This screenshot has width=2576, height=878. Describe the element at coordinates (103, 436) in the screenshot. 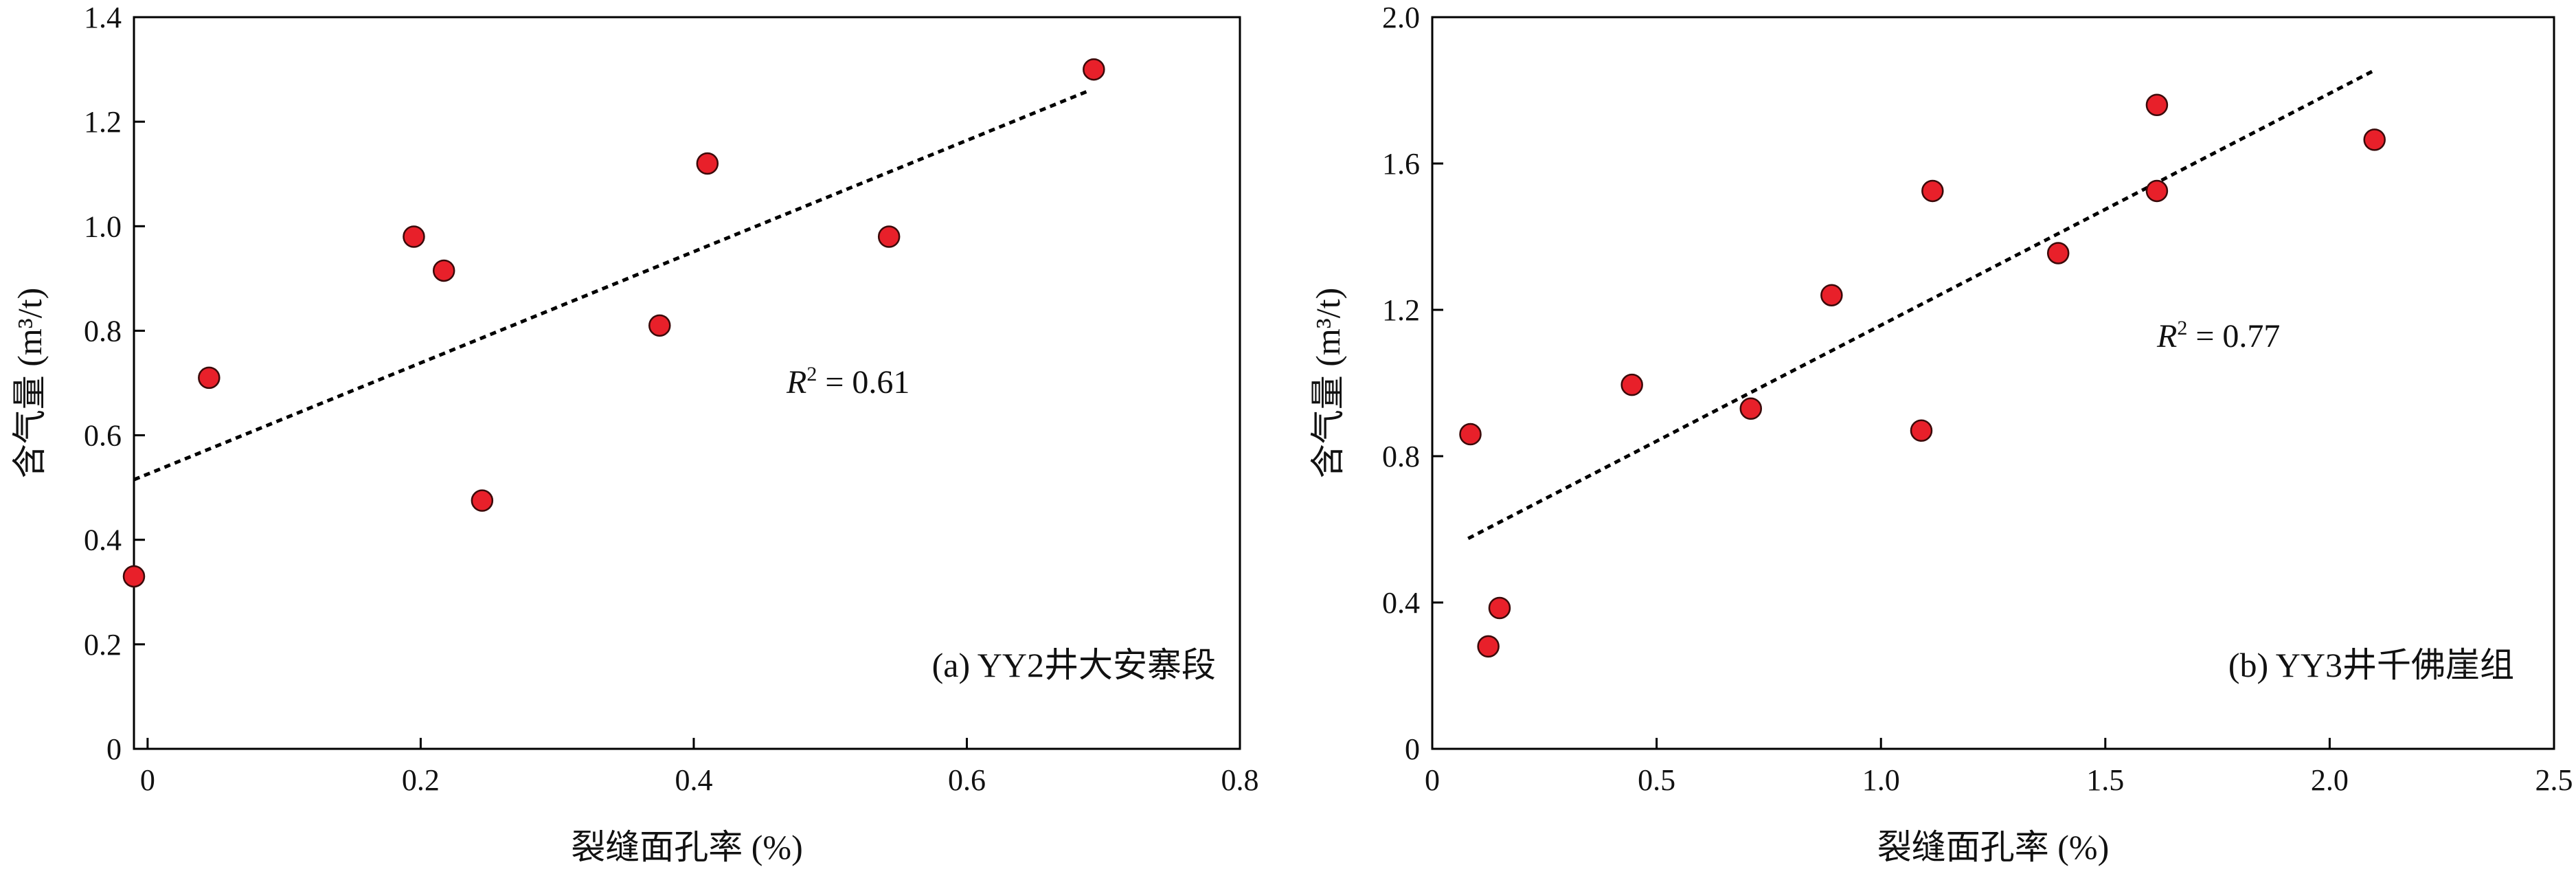

I see `y-tick-label: 0.6` at that location.